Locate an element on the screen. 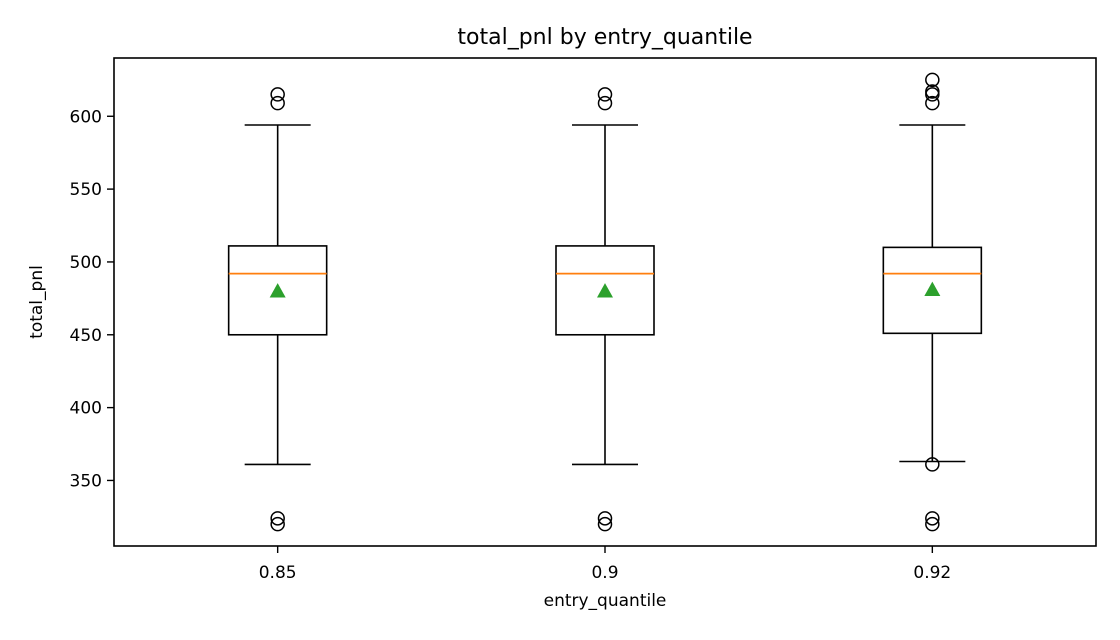 The width and height of the screenshot is (1120, 640). y-tick-label: 350 is located at coordinates (86, 481).